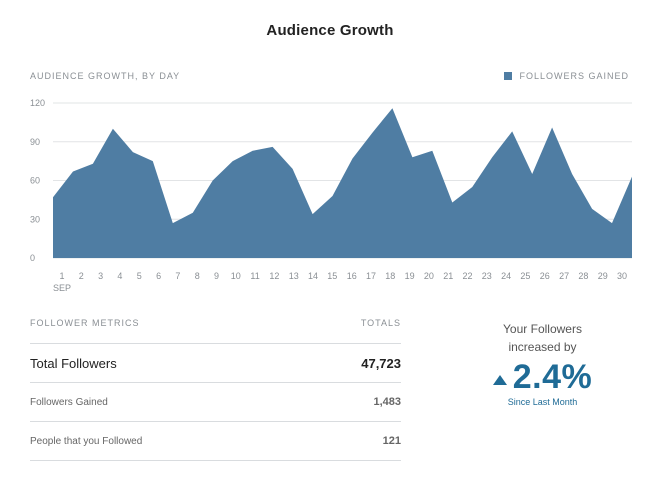 The height and width of the screenshot is (485, 660). I want to click on legend-label: FOLLOWERS GAINED, so click(574, 76).